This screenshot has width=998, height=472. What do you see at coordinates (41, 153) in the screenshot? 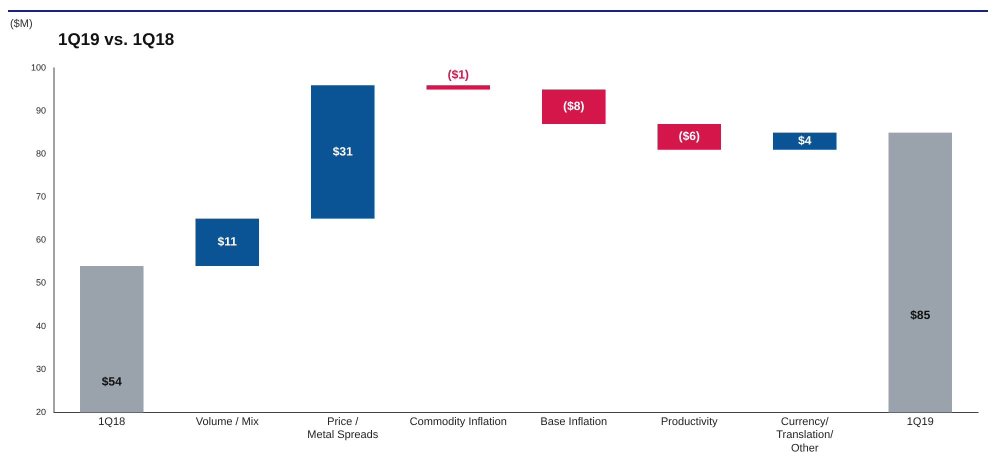
I see `y-tick-label: 80` at bounding box center [41, 153].